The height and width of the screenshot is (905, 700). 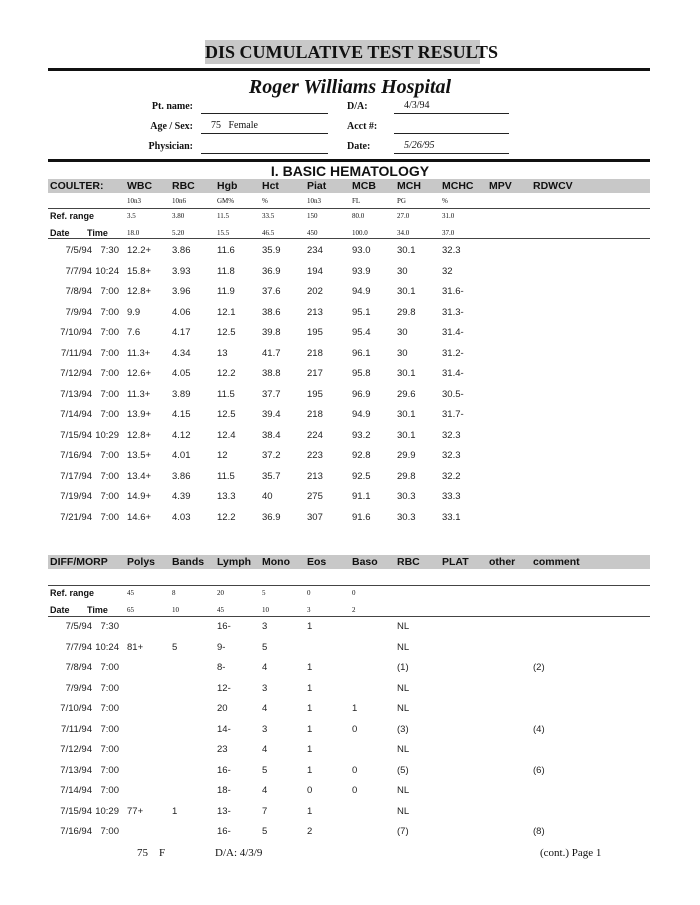 I want to click on value-cell: 14-, so click(x=224, y=729).